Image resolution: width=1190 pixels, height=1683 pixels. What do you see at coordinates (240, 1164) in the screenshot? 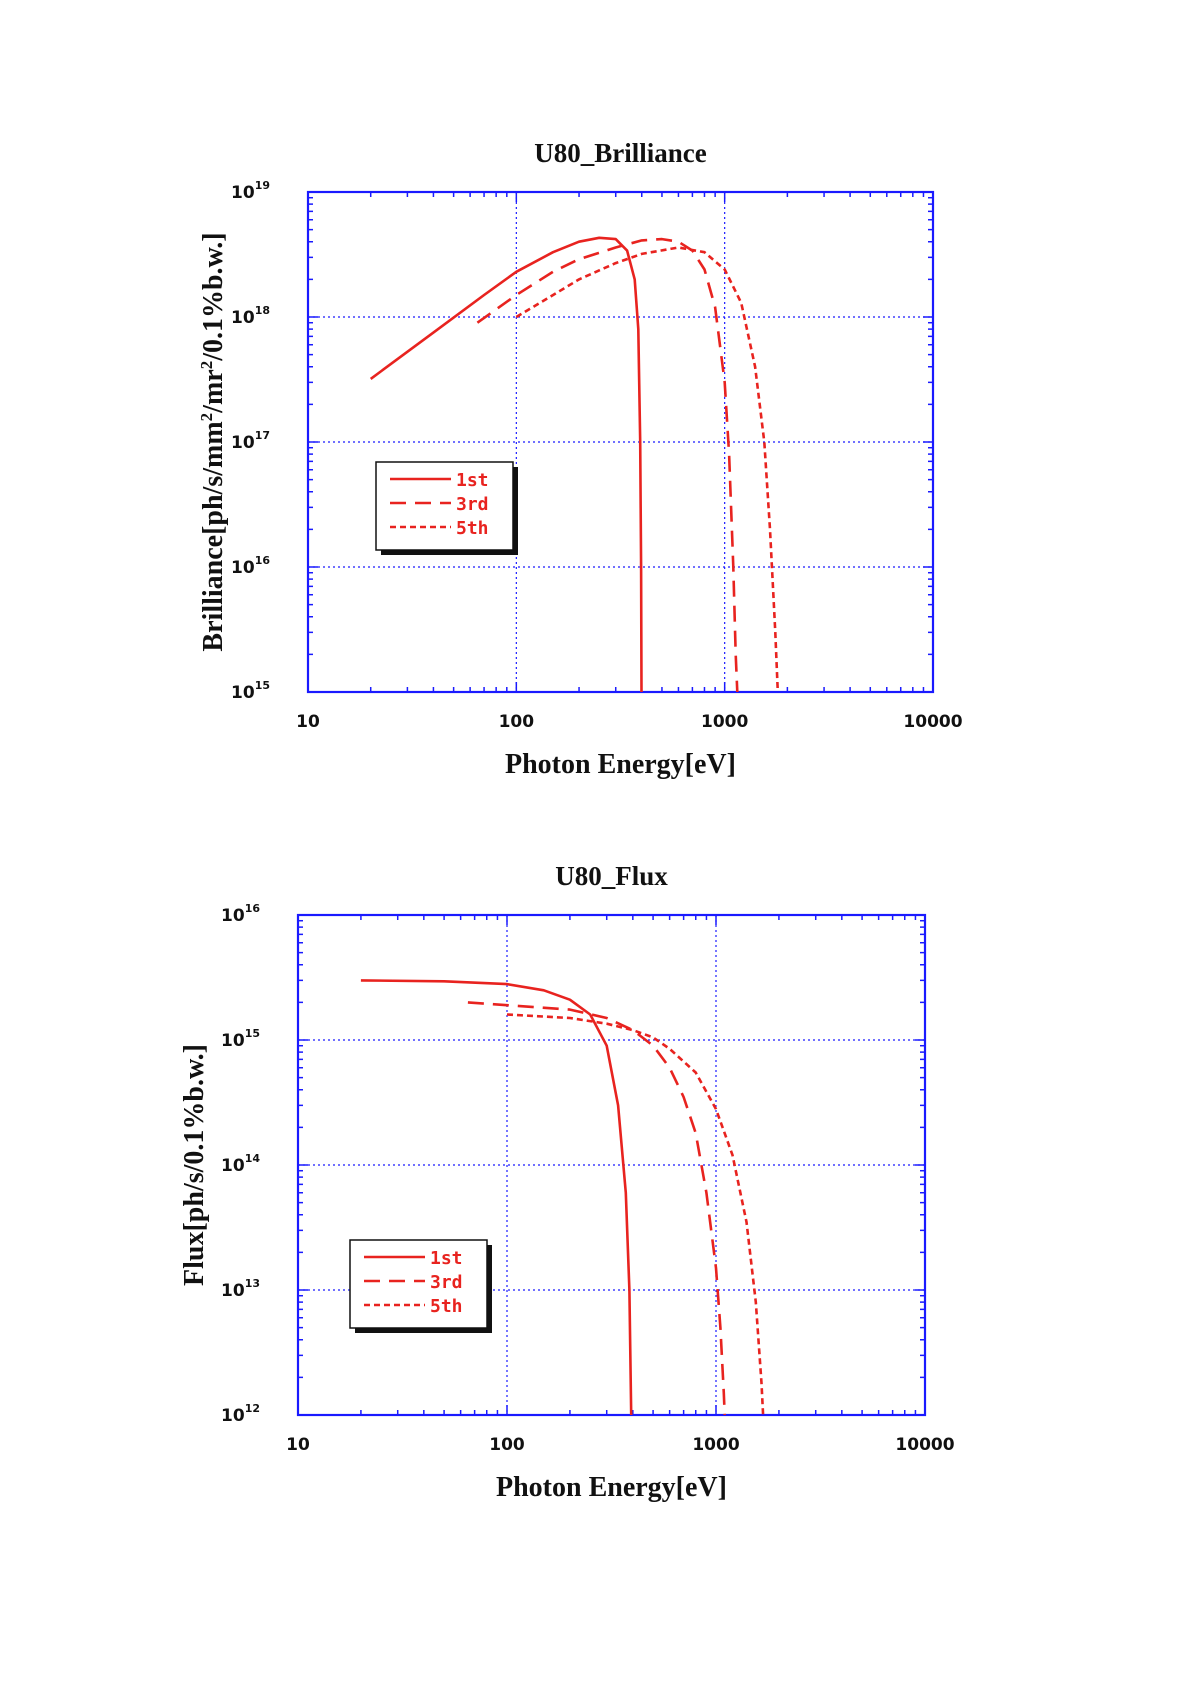
I see `y-tick-label: 1014` at bounding box center [240, 1164].